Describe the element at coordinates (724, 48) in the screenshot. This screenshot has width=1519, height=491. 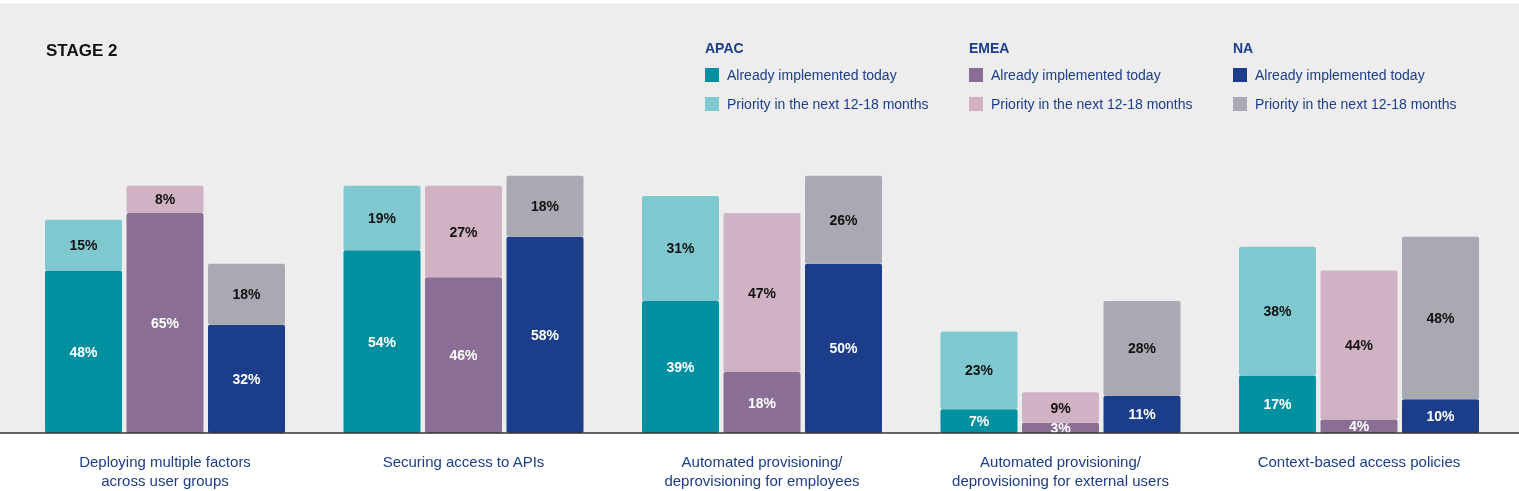
I see `text: APAC` at that location.